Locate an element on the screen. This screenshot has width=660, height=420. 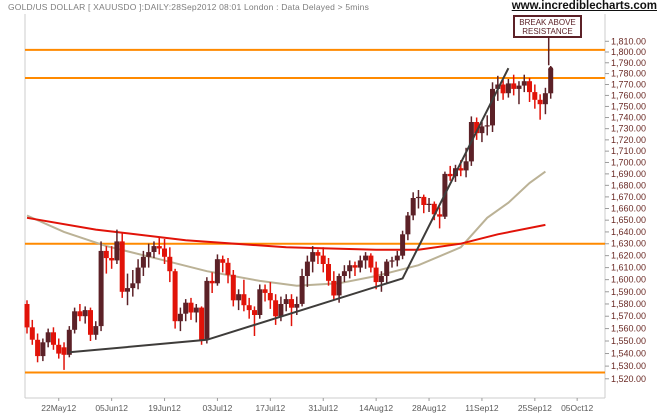
x-tick-label: 31Jul12 is located at coordinates (323, 408).